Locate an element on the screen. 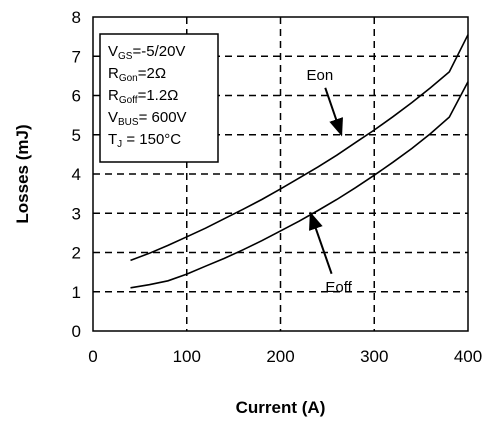 The image size is (493, 430). series-label-eon: Eon is located at coordinates (320, 75).